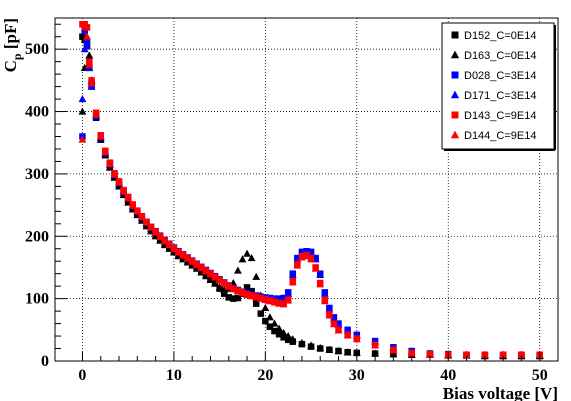 The image size is (571, 401). Describe the element at coordinates (500, 116) in the screenshot. I see `legend-entry-label: D143_C=9E14` at that location.